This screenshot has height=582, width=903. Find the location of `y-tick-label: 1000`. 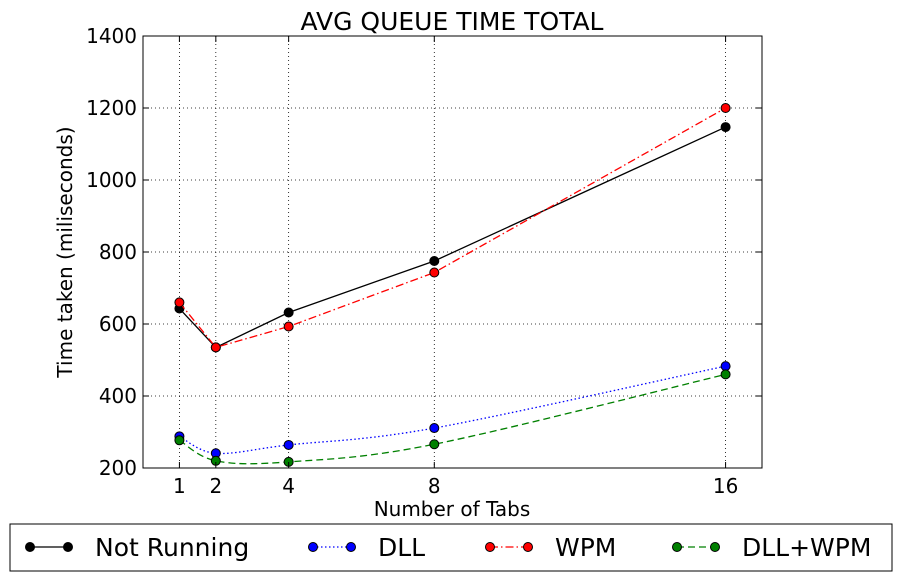

y-tick-label: 1000 is located at coordinates (111, 180).